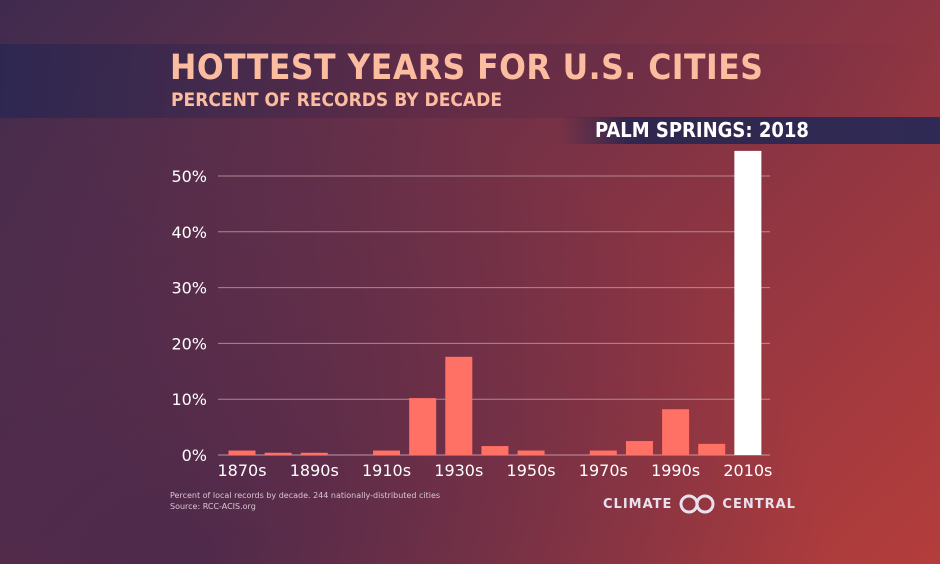 The image size is (940, 564). I want to click on y-tick-label: 40%, so click(189, 232).